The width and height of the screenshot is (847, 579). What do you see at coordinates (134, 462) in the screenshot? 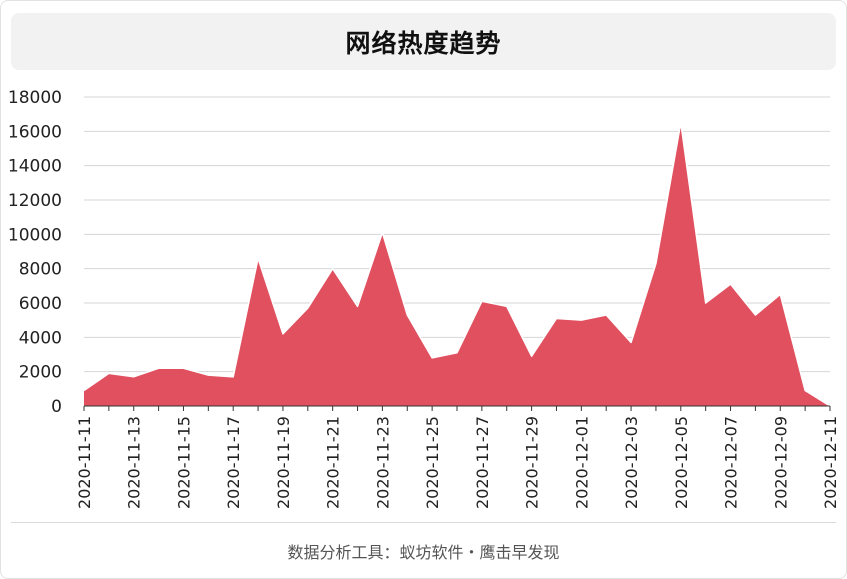
I see `x-tick-label: 2020-11-13` at bounding box center [134, 462].